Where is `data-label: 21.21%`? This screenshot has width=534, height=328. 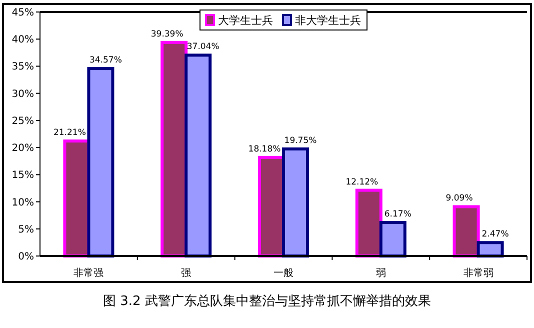 data-label: 21.21% is located at coordinates (69, 133).